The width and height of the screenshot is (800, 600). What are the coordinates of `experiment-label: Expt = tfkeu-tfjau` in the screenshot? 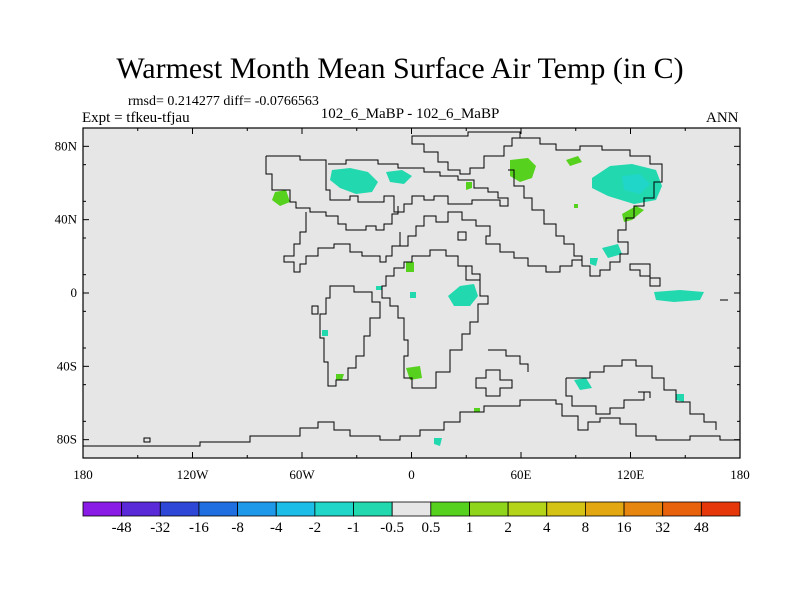 It's located at (136, 118).